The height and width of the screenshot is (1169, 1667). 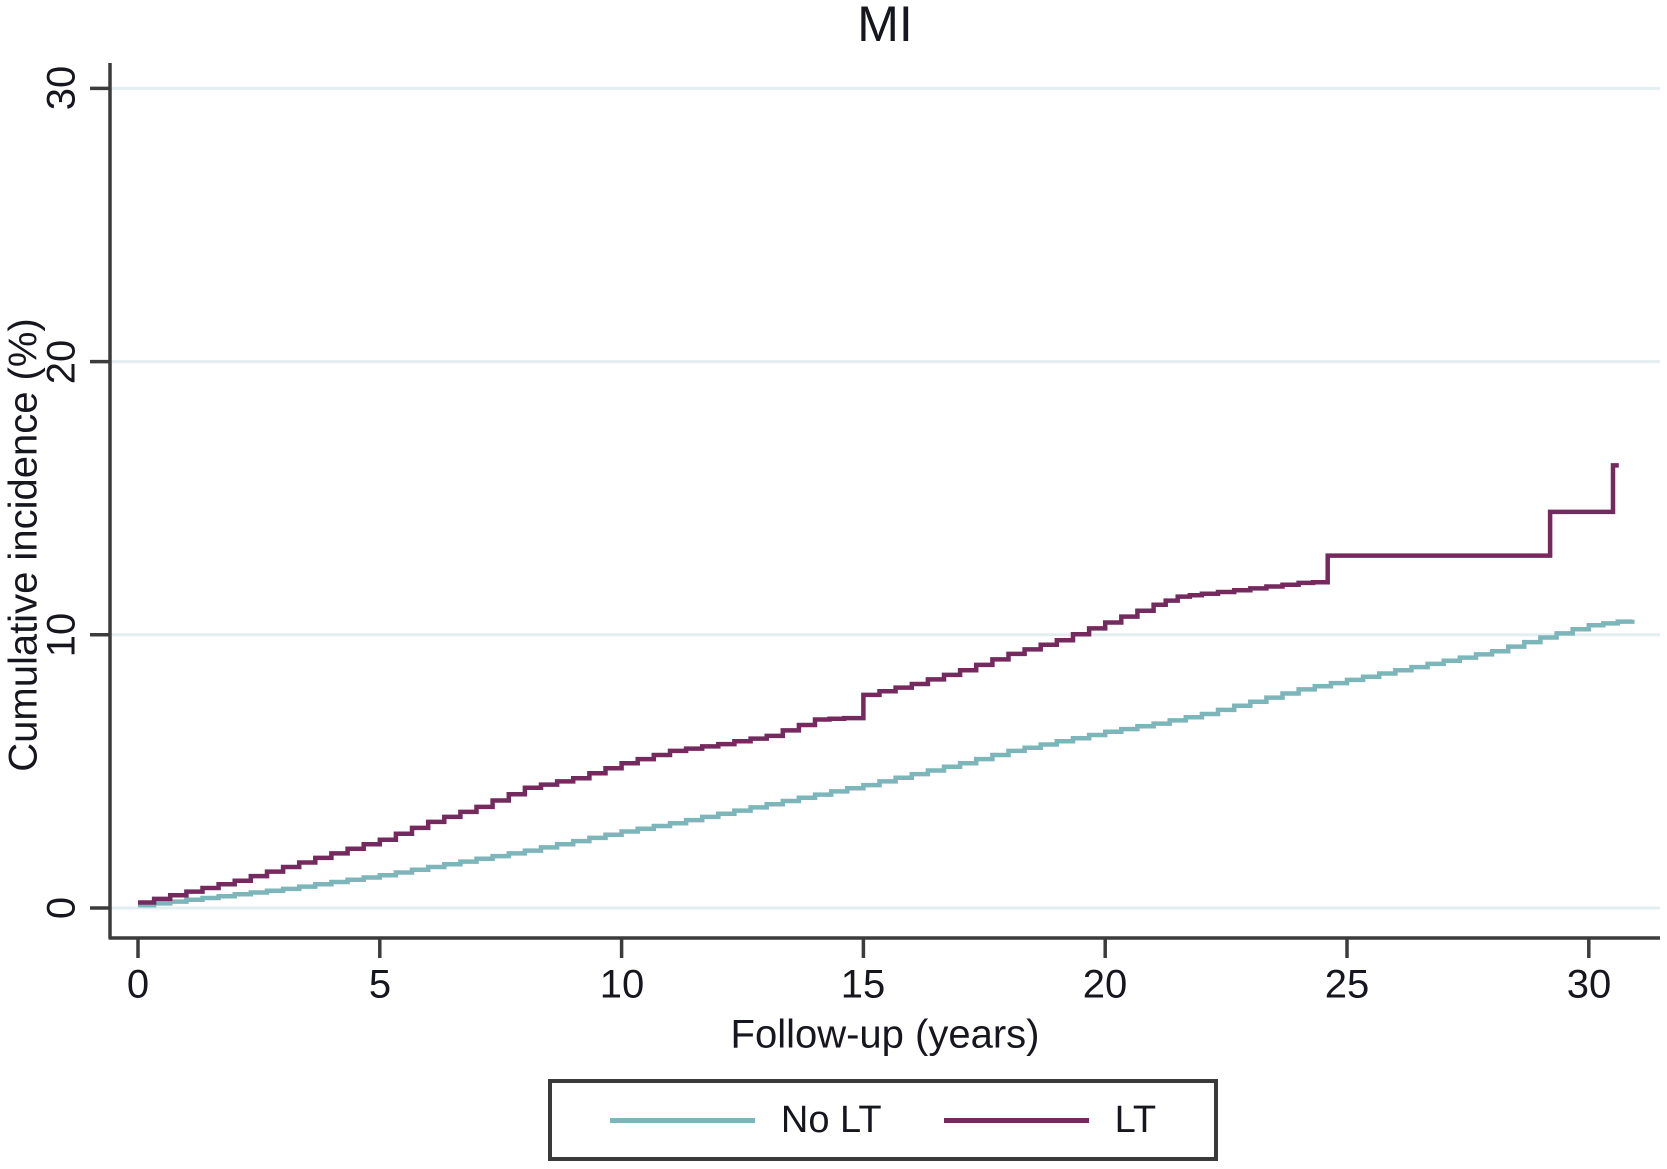 What do you see at coordinates (138, 984) in the screenshot?
I see `x-tick-label-0: 0` at bounding box center [138, 984].